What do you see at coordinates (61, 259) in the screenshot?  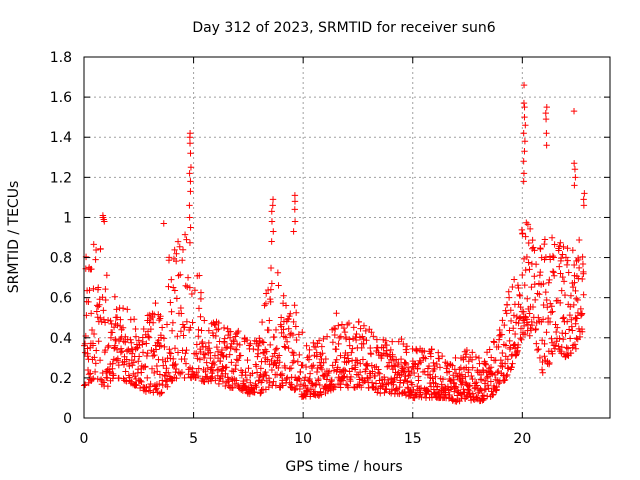 I see `y-tick-label: 0.8` at bounding box center [61, 259].